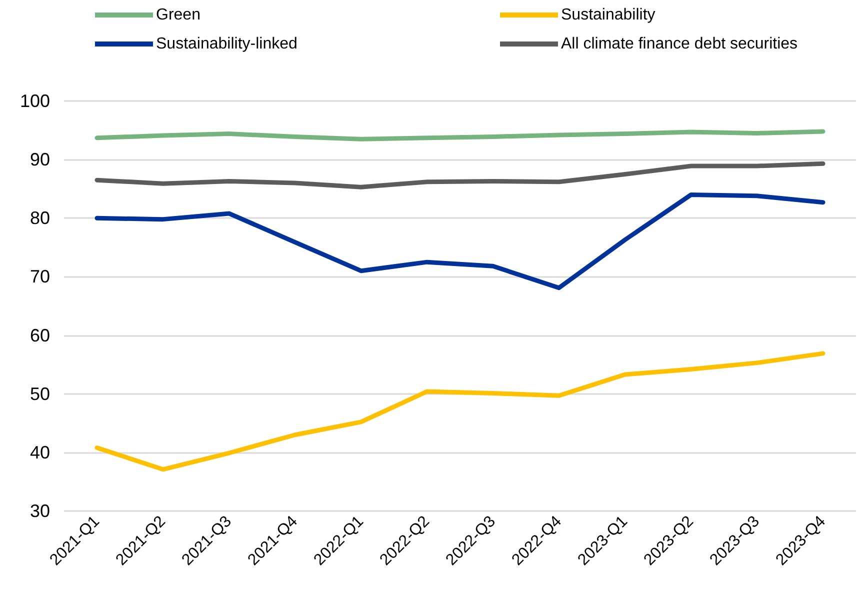 The height and width of the screenshot is (596, 862). Describe the element at coordinates (178, 15) in the screenshot. I see `legend-label: Green` at that location.